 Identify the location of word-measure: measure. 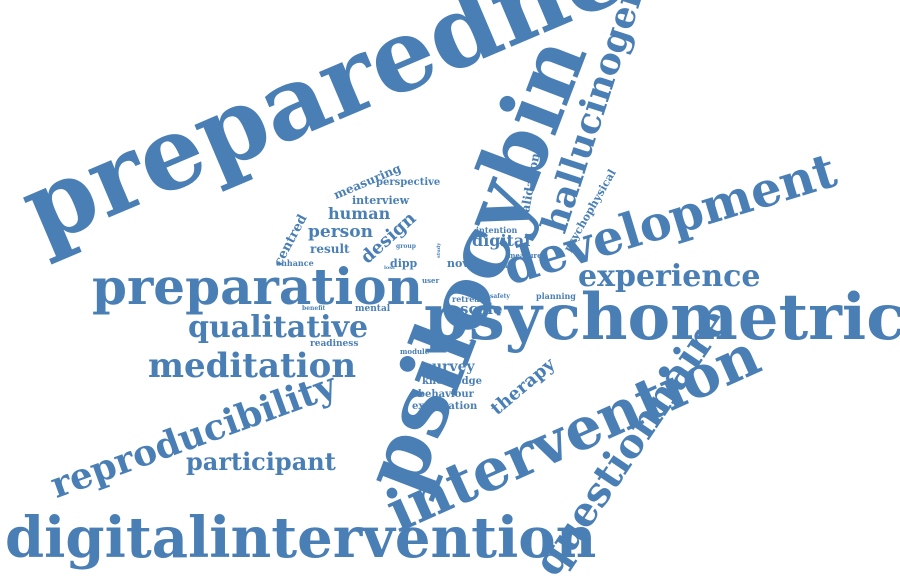
(525, 255).